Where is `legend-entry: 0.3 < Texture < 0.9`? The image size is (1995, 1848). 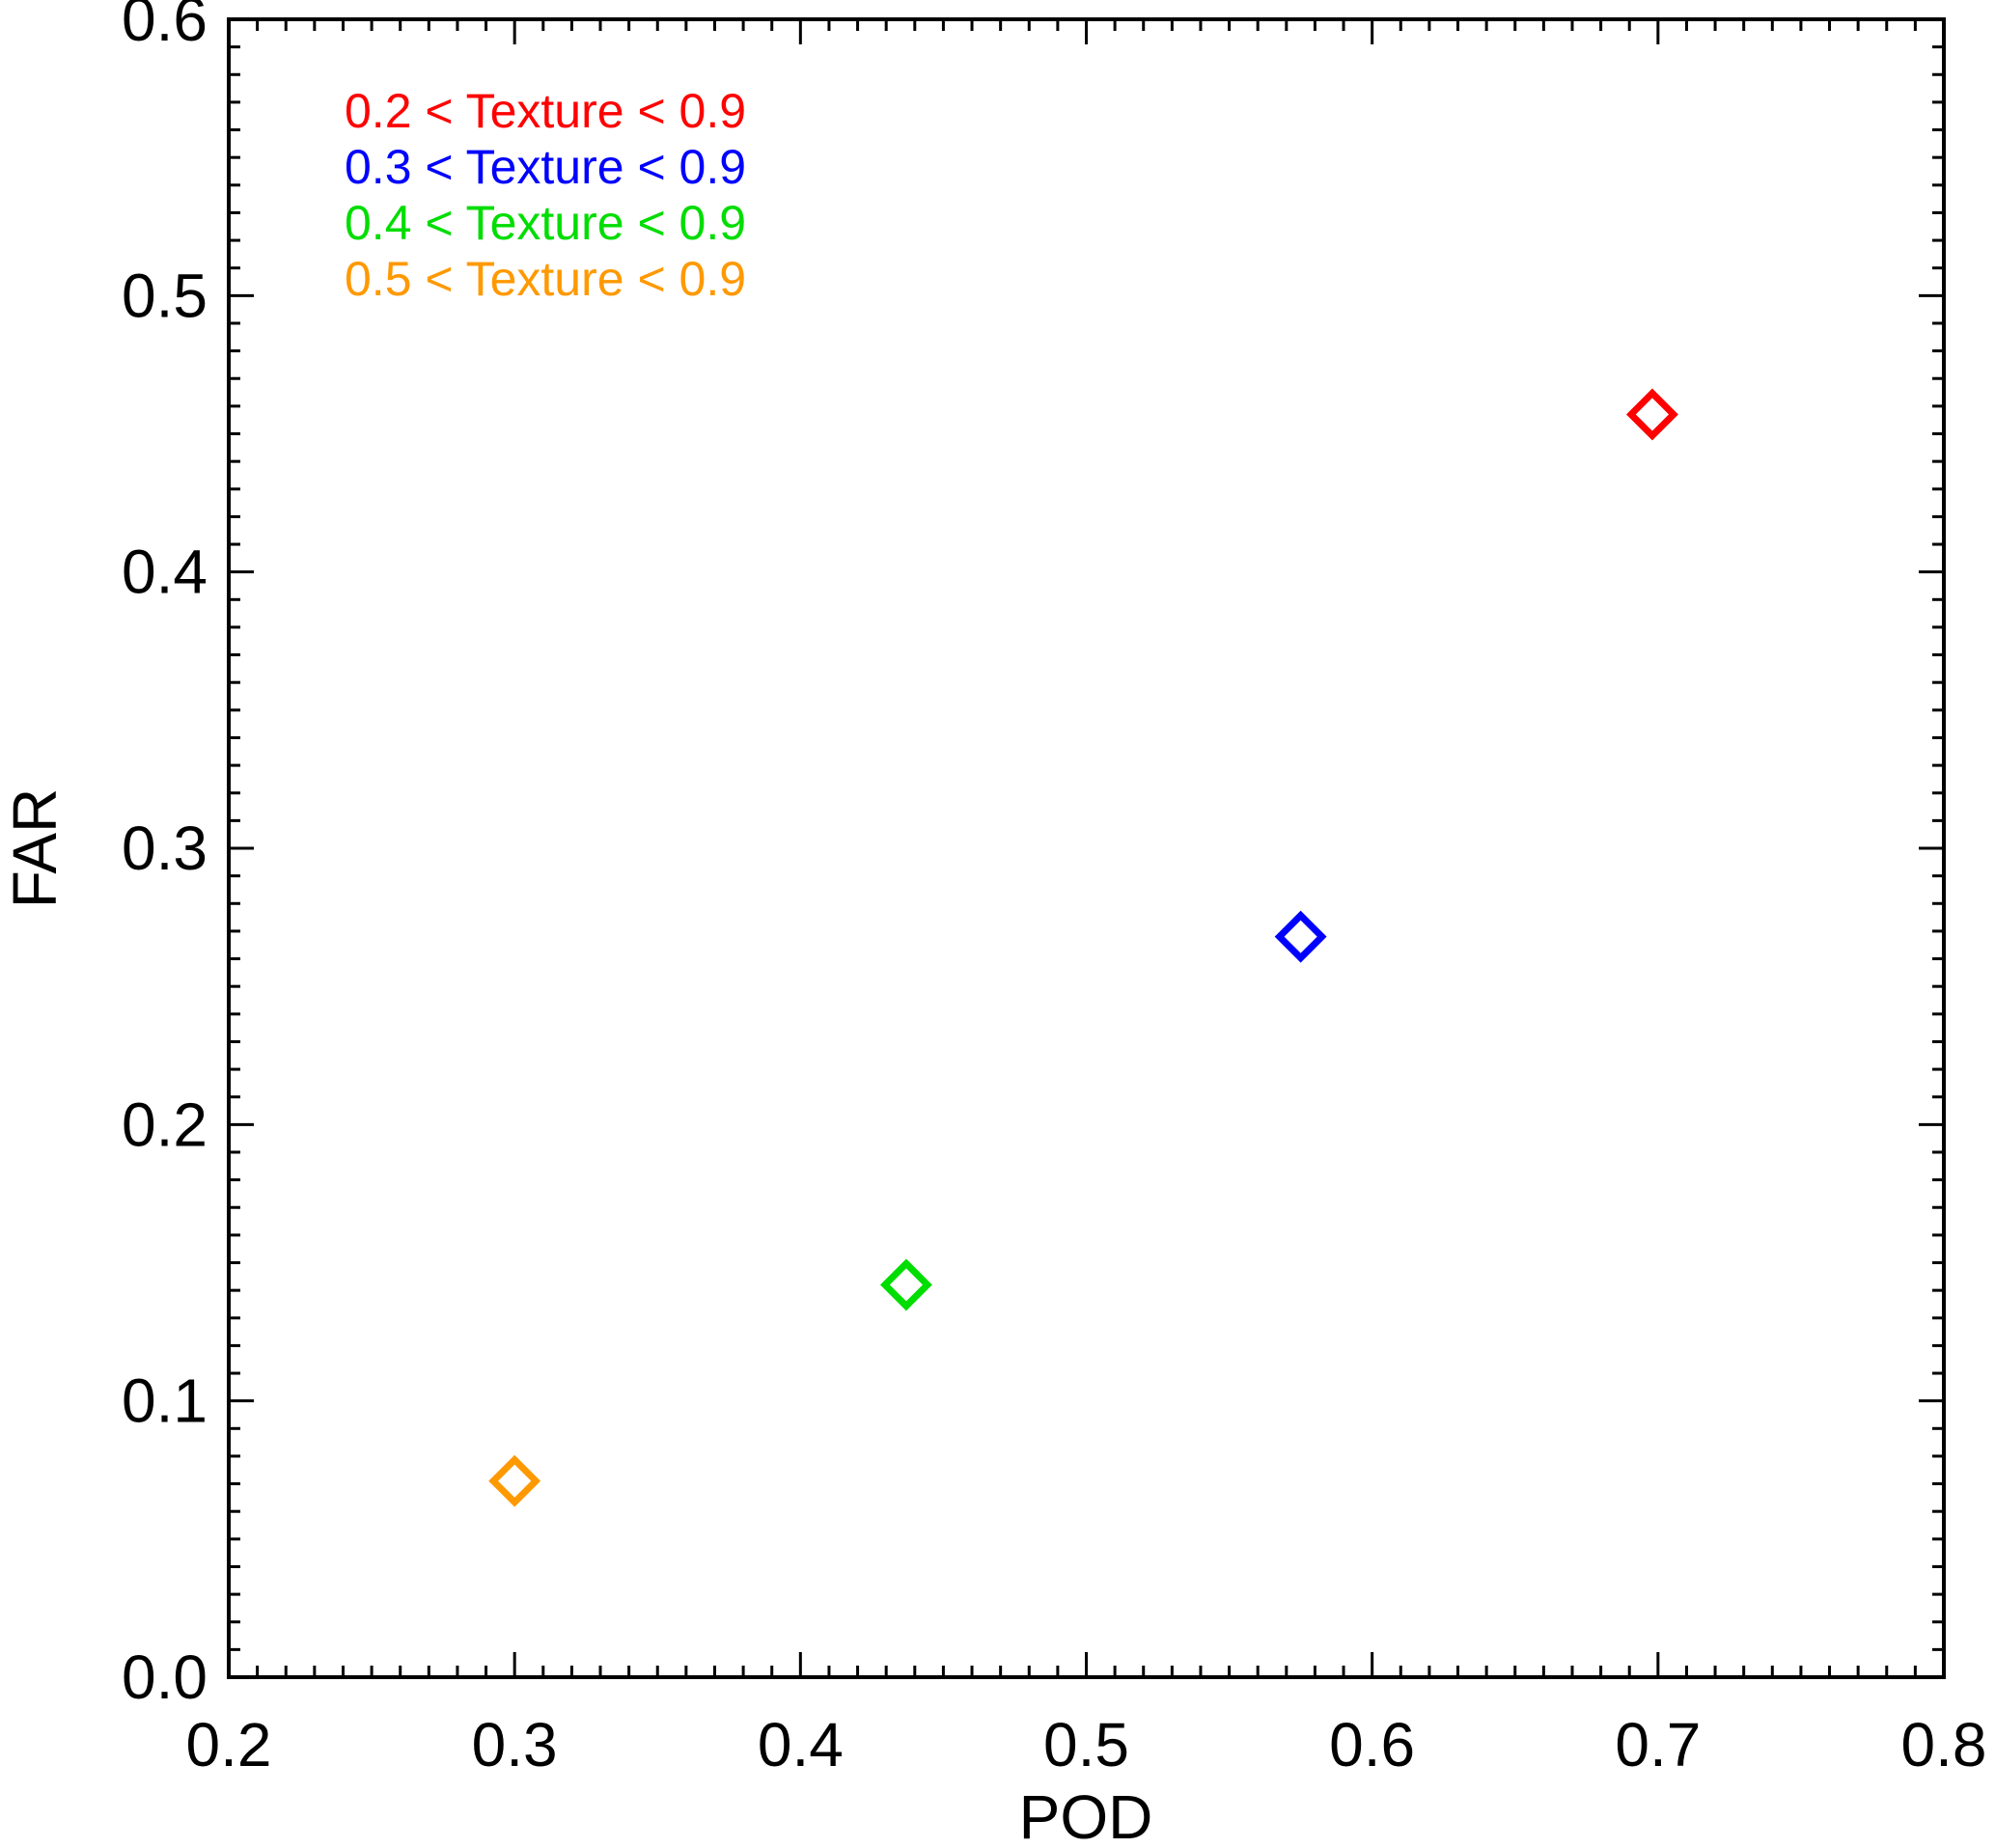
legend-entry: 0.3 < Texture < 0.9 is located at coordinates (545, 167).